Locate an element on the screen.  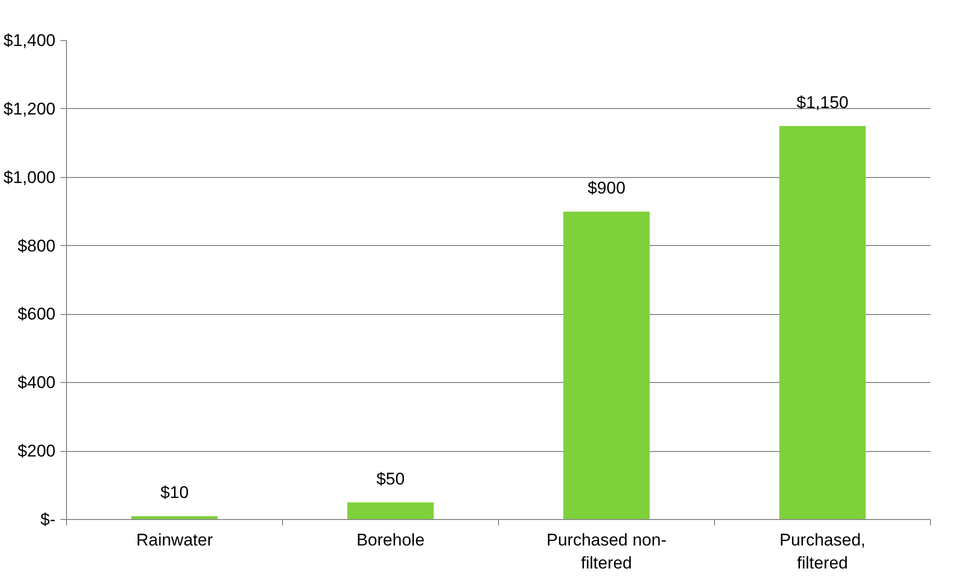
data-label: $900 is located at coordinates (607, 188).